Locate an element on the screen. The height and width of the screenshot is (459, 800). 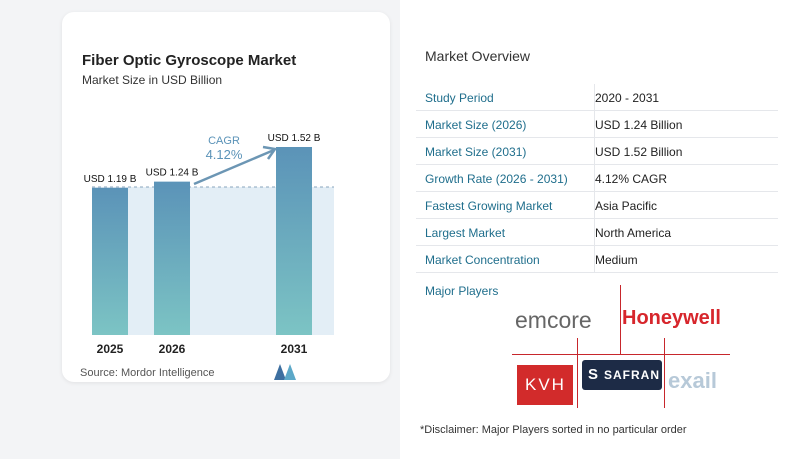
overview-row-market-size-2026: Market Size (2026) USD 1.24 Billion is located at coordinates (597, 124).